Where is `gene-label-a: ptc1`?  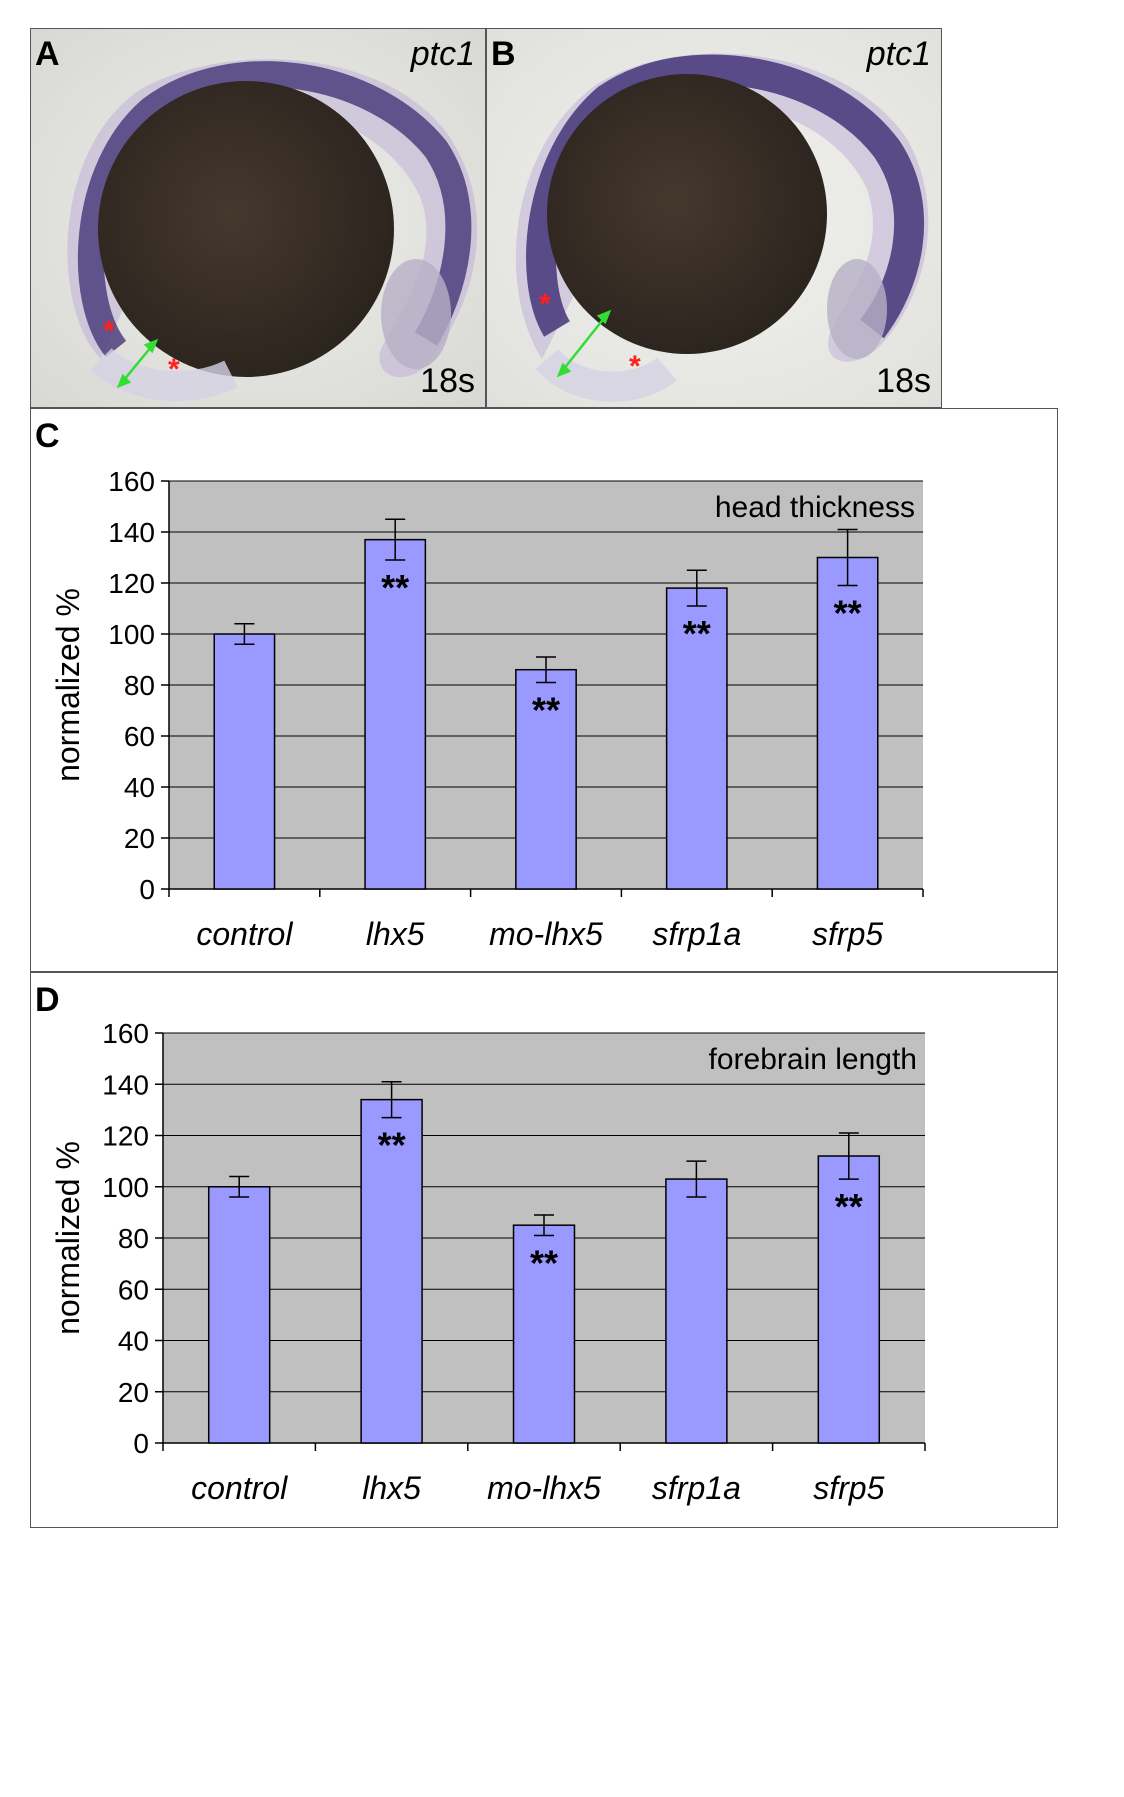 gene-label-a: ptc1 is located at coordinates (442, 54).